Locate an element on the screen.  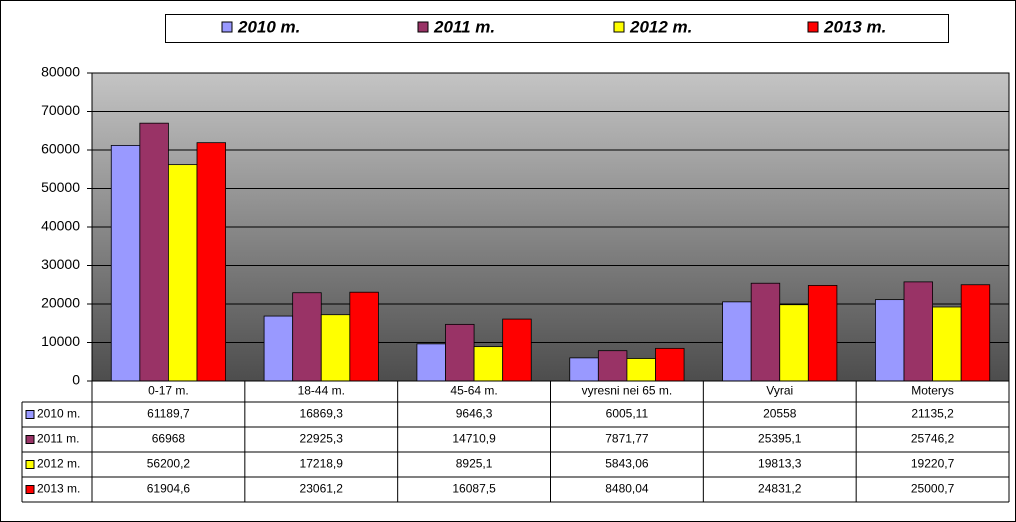
x-tick-label: Vyrai is located at coordinates (779, 391).